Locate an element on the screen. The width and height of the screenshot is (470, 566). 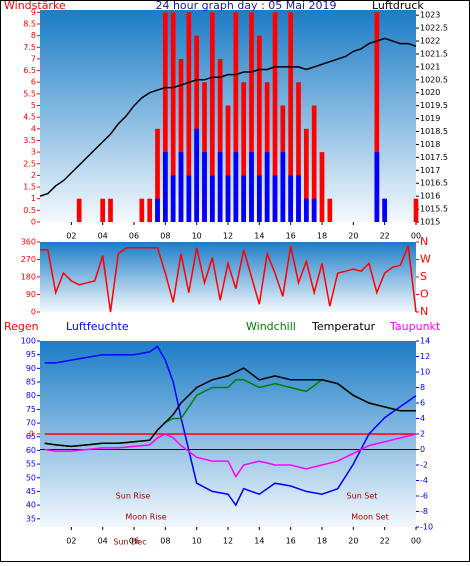
y-label: Windstärke is located at coordinates (35, 6).